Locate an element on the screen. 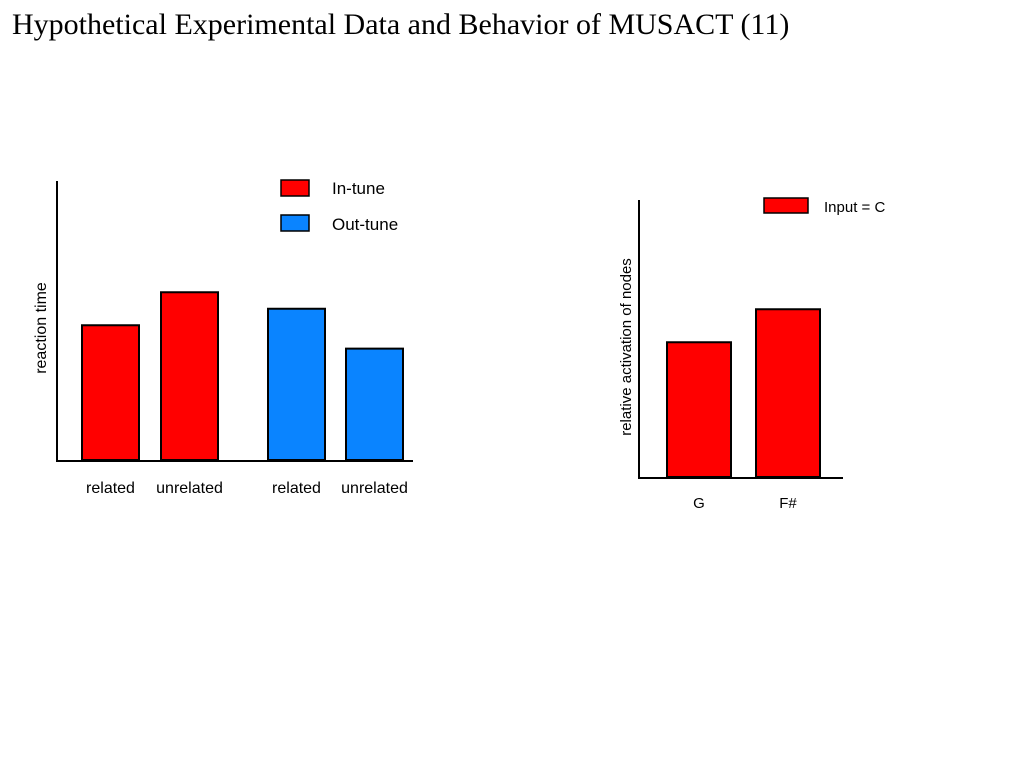 The height and width of the screenshot is (768, 1024). legend: Input = C is located at coordinates (824, 206).